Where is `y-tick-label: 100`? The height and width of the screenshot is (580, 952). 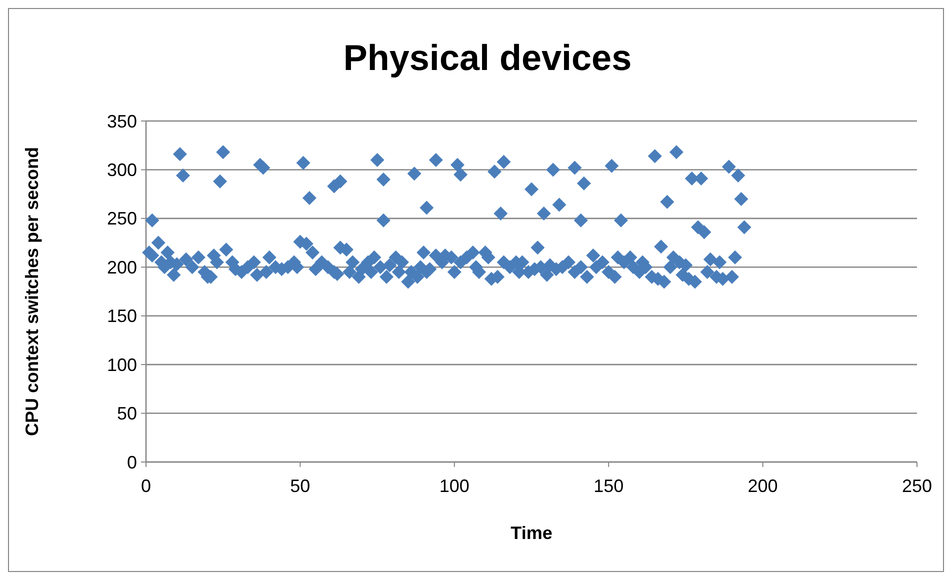
y-tick-label: 100 is located at coordinates (121, 364).